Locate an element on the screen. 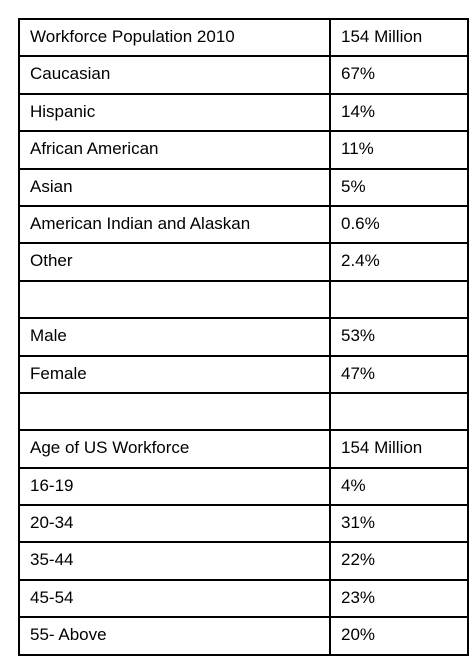 This screenshot has height=666, width=473. row-label: Workforce Population 2010 is located at coordinates (174, 37).